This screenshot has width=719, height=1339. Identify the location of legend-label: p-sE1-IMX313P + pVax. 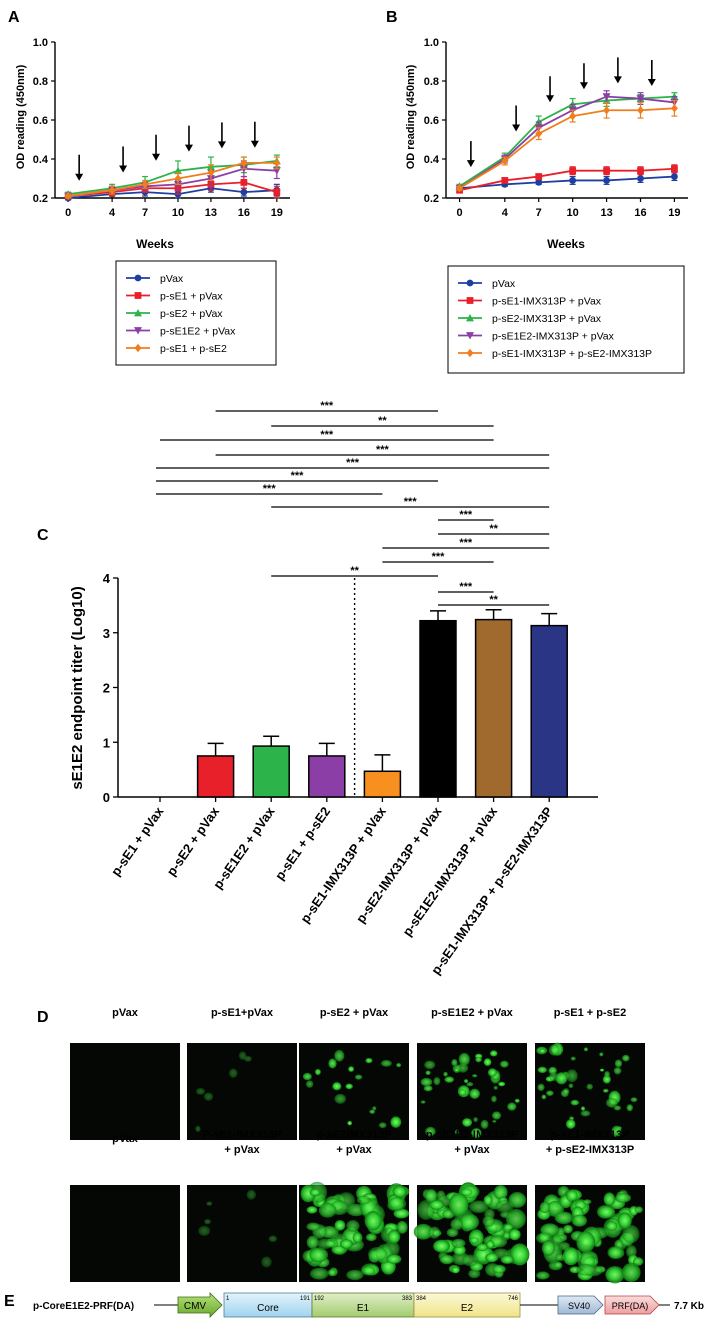
(547, 302).